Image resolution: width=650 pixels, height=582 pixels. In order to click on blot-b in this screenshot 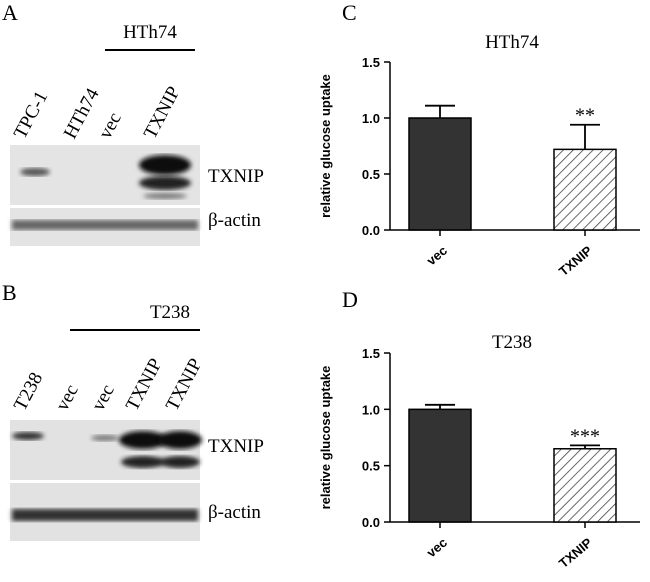, I will do `click(106, 480)`.